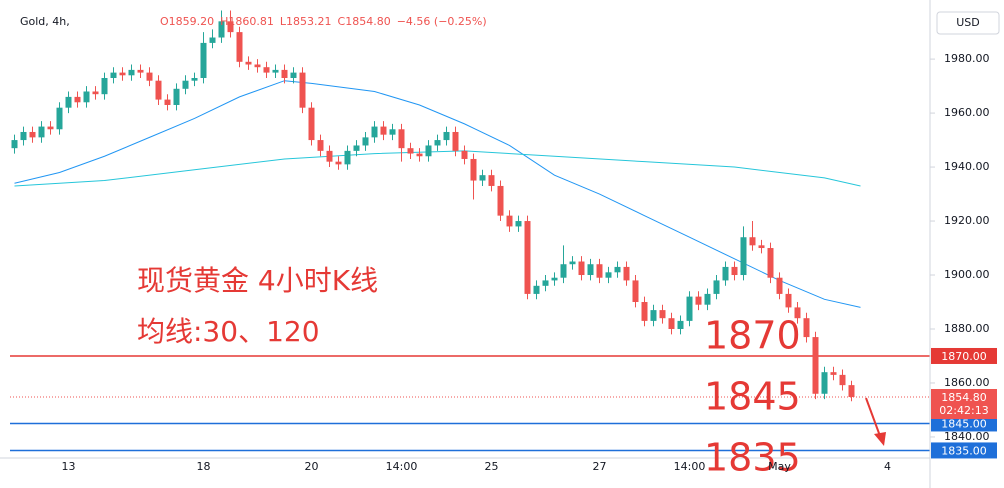 The image size is (1004, 488). Describe the element at coordinates (967, 58) in the screenshot. I see `y-tick-label: 1980.00` at that location.